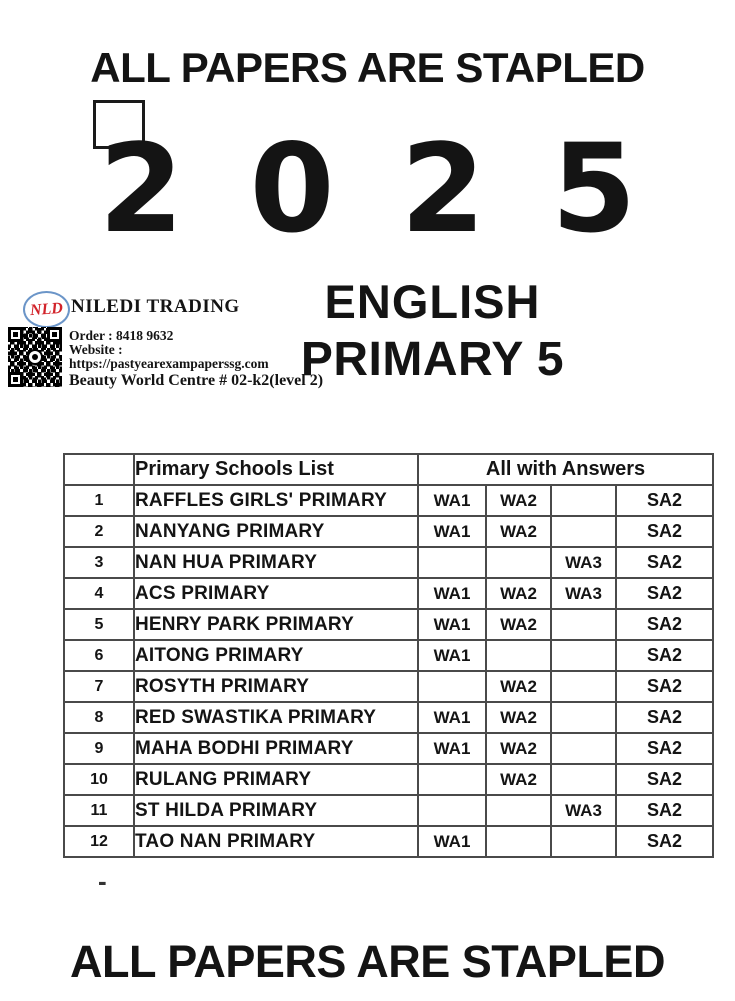 This screenshot has height=1001, width=735. What do you see at coordinates (367, 67) in the screenshot?
I see `top-banner: ALL PAPERS ARE STAPLED` at bounding box center [367, 67].